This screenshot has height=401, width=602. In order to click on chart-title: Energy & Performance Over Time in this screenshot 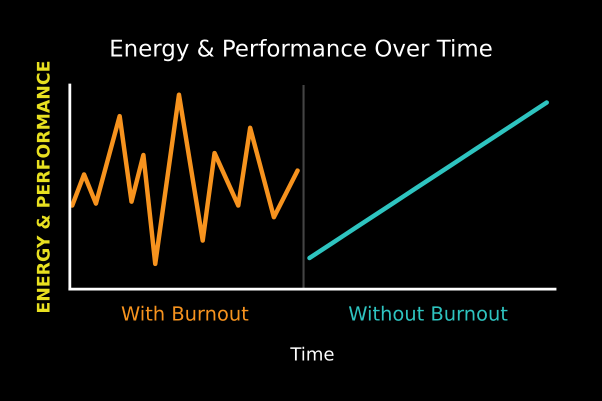, I will do `click(301, 50)`.